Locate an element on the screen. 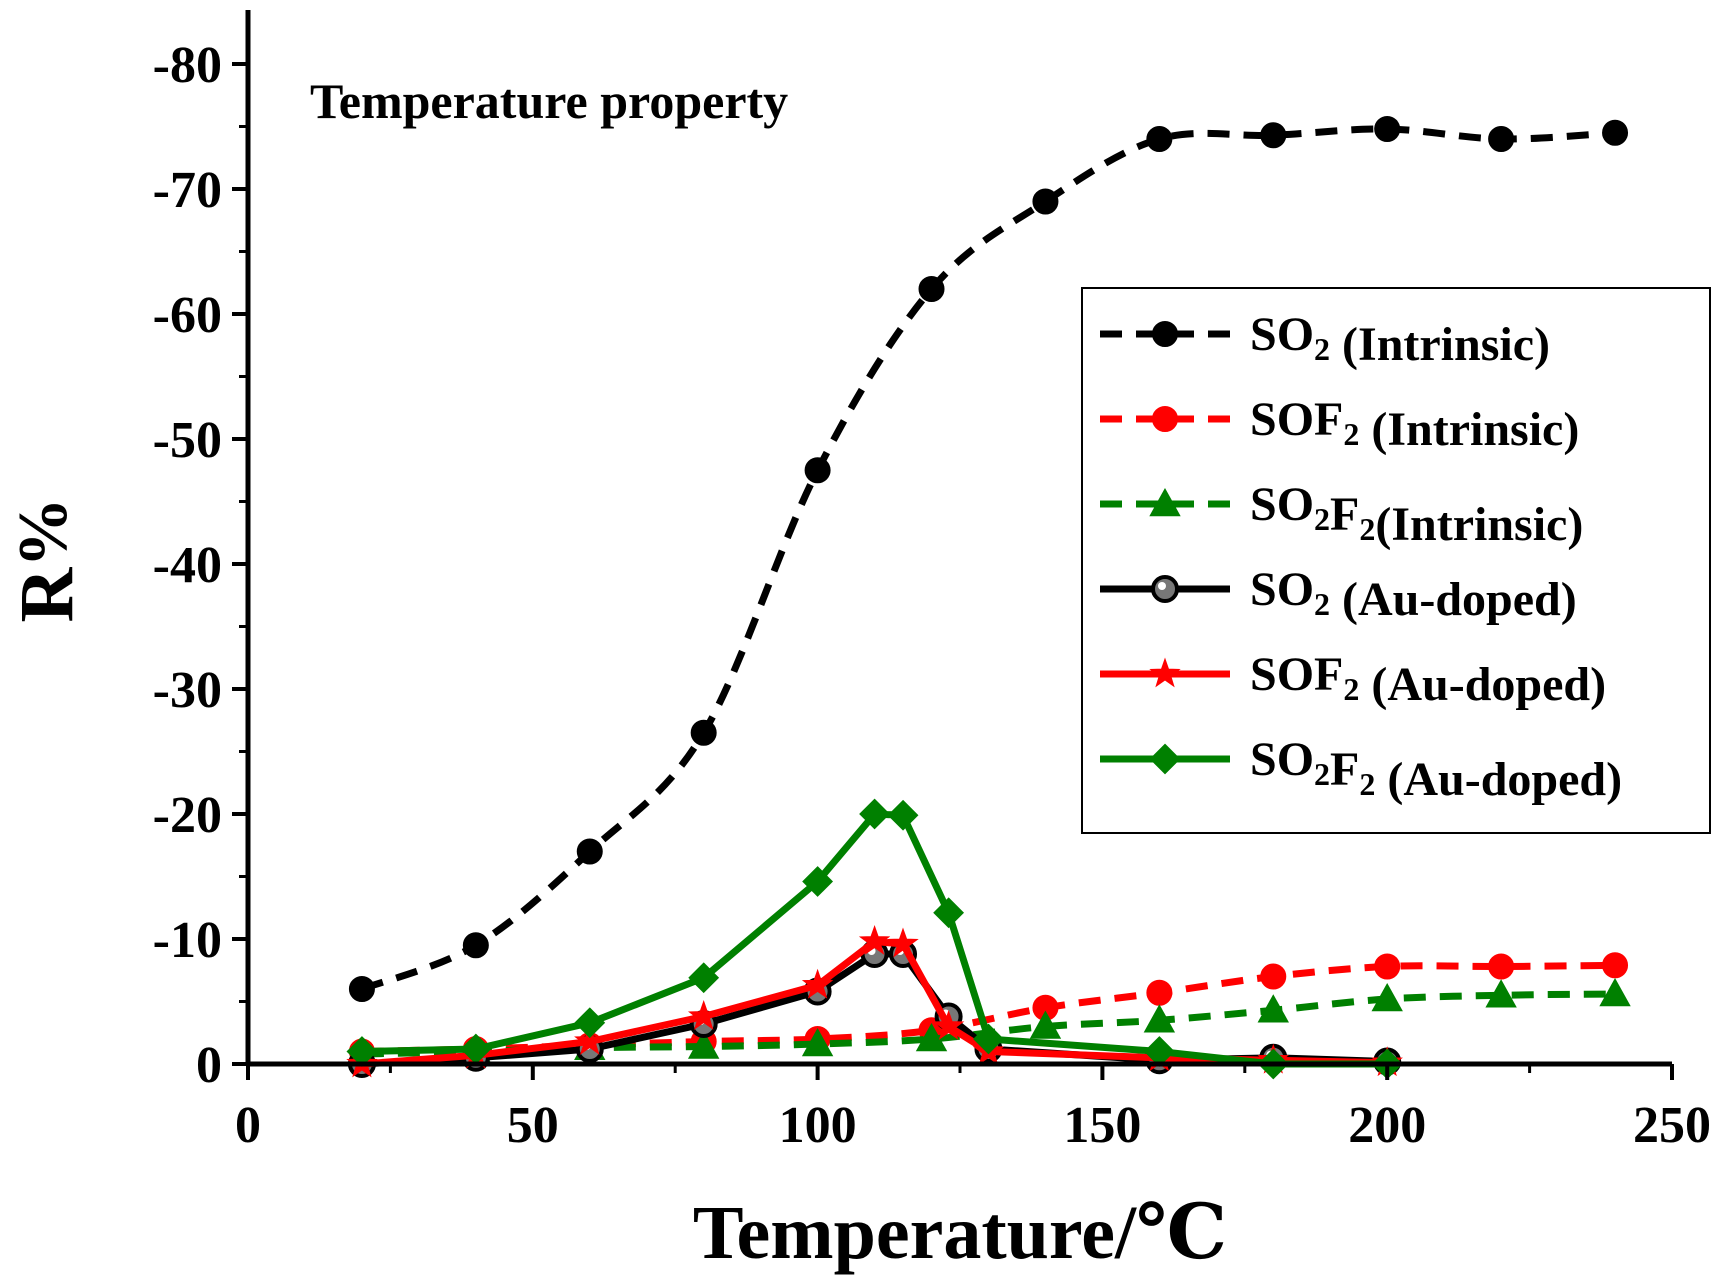  legend-label: SOF2 (Au-doped) is located at coordinates (1428, 679).